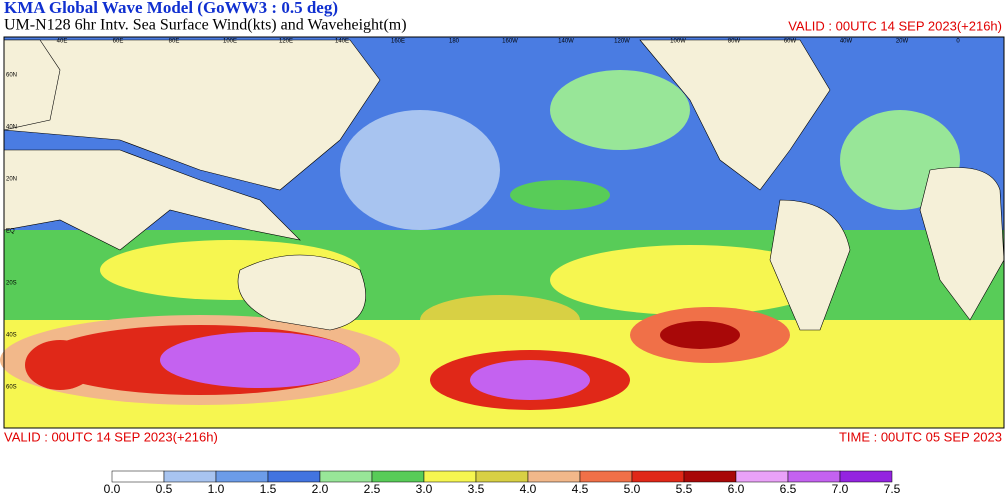 The height and width of the screenshot is (501, 1006). I want to click on colorbar-label: 5.5, so click(684, 489).